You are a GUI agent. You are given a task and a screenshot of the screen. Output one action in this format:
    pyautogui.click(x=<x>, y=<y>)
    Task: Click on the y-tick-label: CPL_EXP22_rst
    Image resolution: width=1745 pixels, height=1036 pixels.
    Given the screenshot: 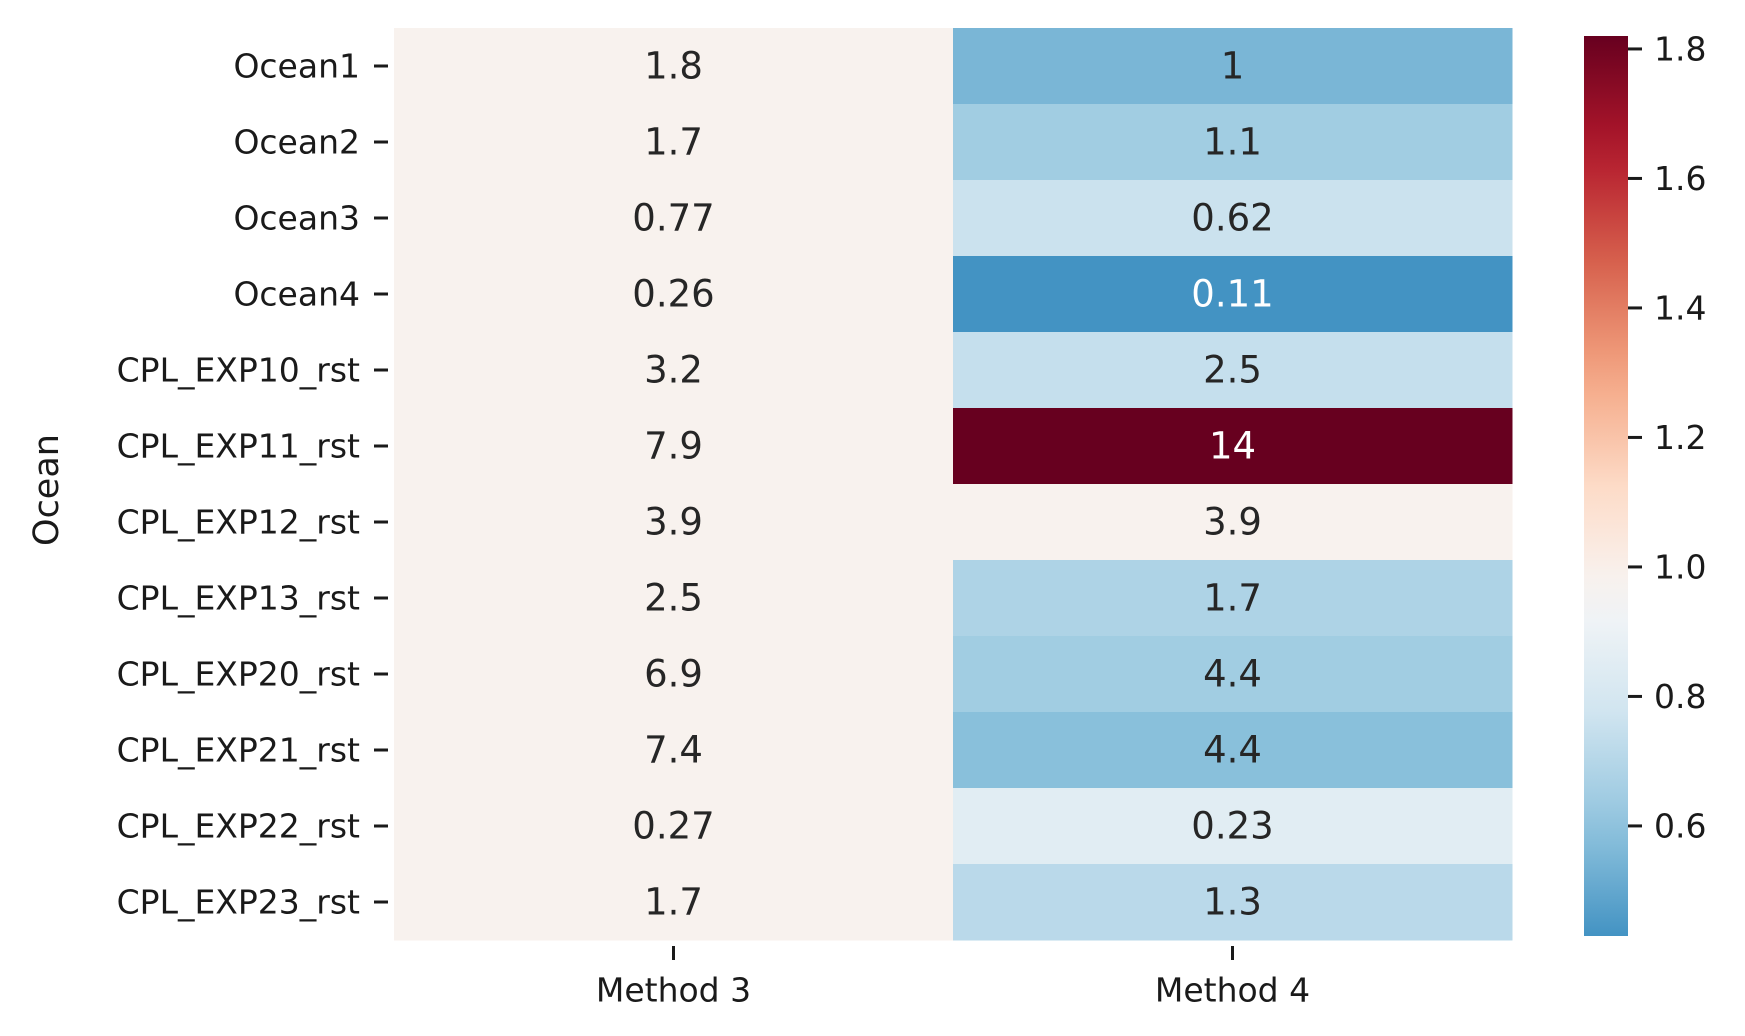 What is the action you would take?
    pyautogui.click(x=238, y=826)
    